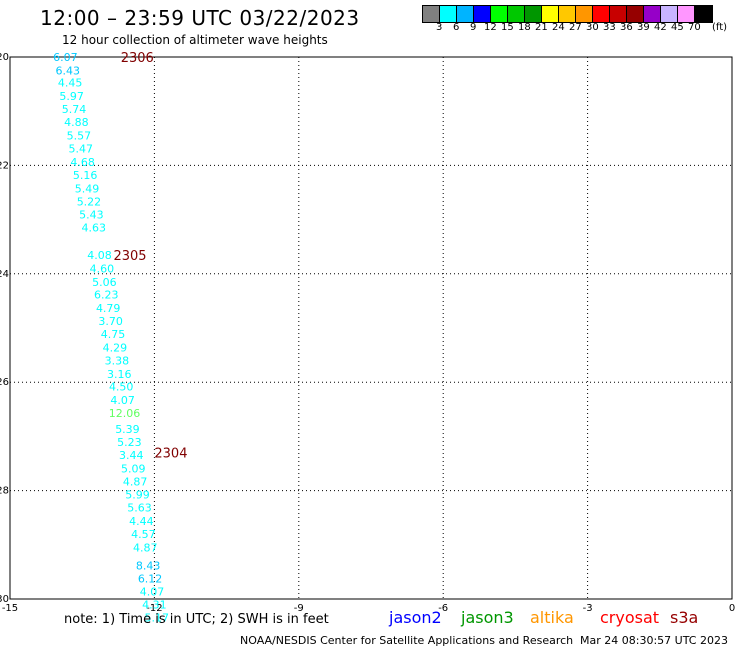 The width and height of the screenshot is (740, 650). Describe the element at coordinates (490, 27) in the screenshot. I see `legend-label: 12` at that location.